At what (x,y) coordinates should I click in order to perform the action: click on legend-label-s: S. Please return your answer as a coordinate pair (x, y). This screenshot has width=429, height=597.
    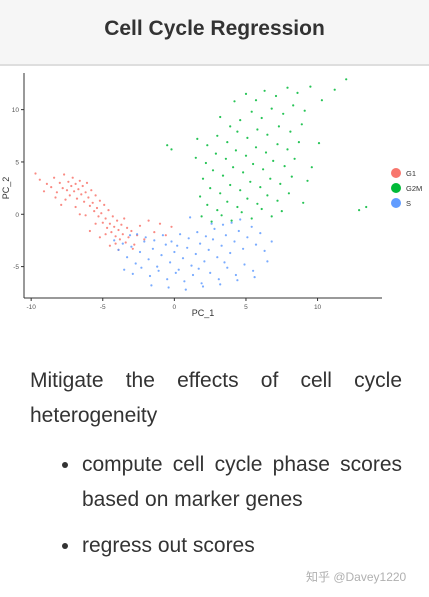
    Looking at the image, I should click on (408, 203).